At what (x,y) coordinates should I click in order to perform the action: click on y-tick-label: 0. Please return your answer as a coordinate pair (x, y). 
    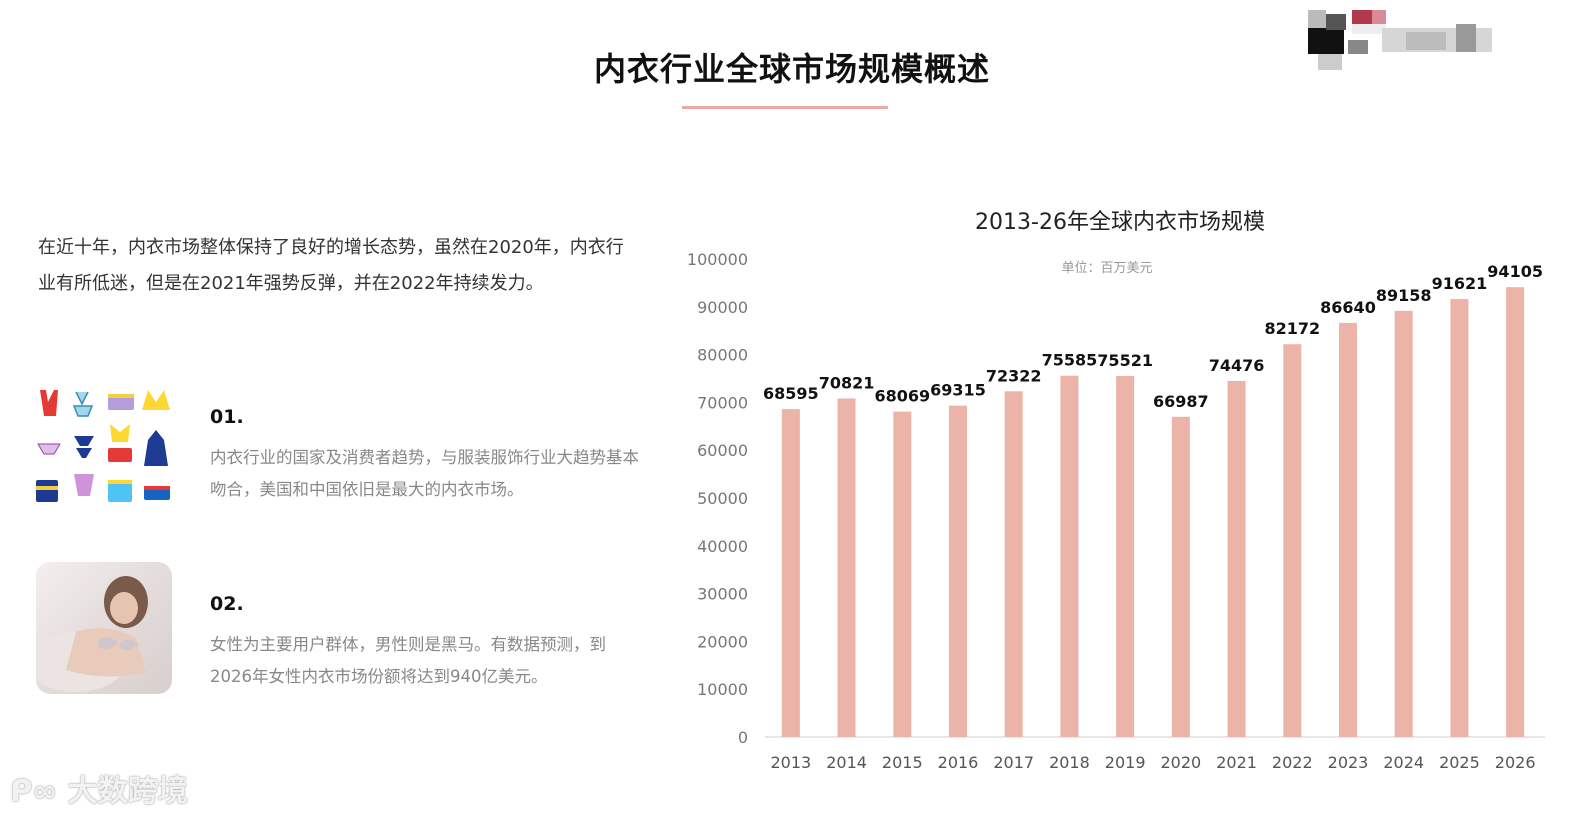
    Looking at the image, I should click on (743, 737).